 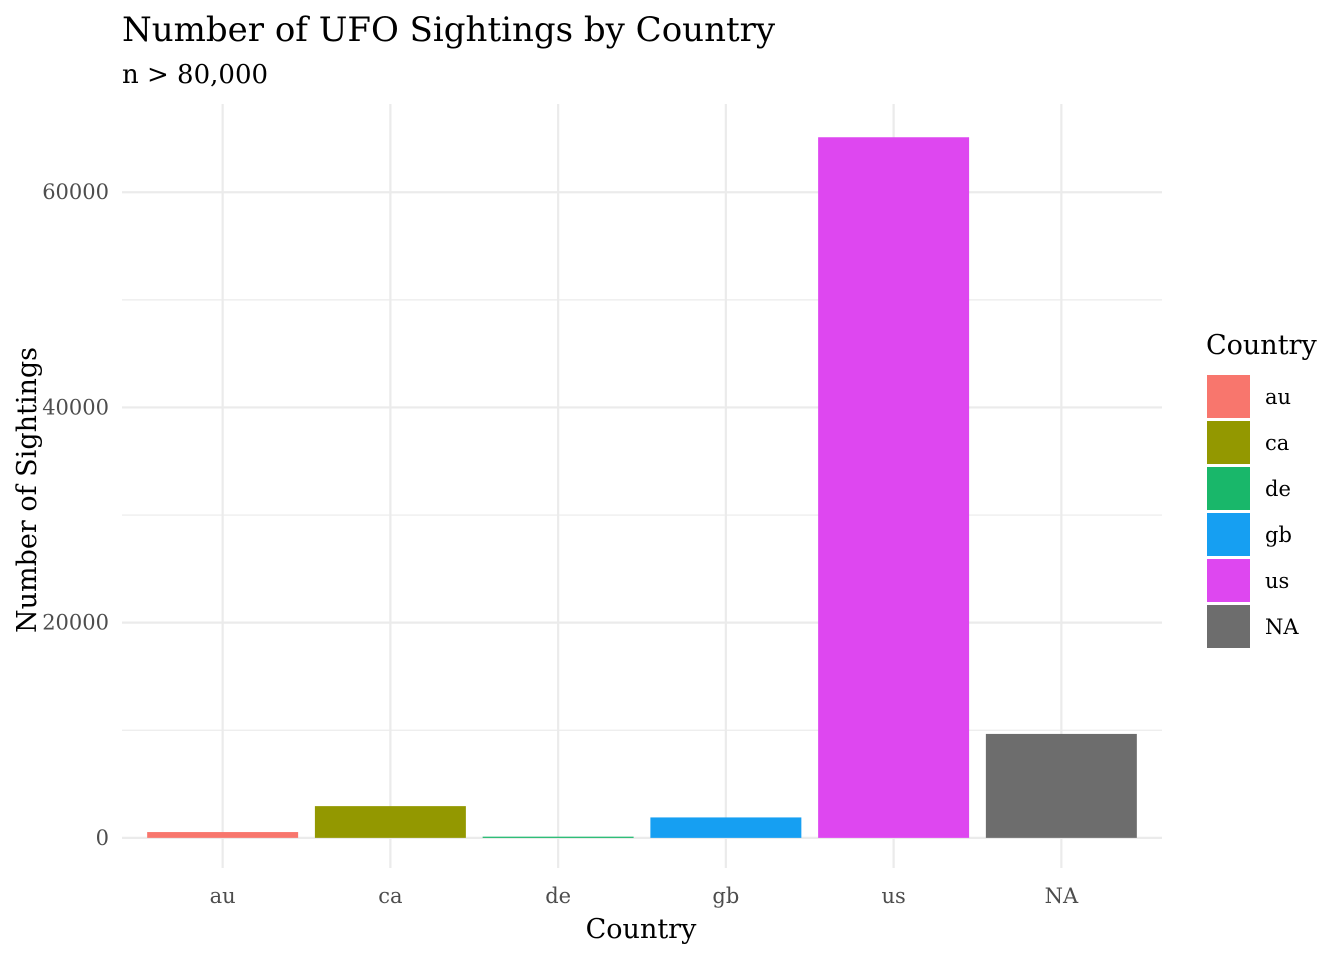 I want to click on legend-swatch-au, so click(x=1228, y=396).